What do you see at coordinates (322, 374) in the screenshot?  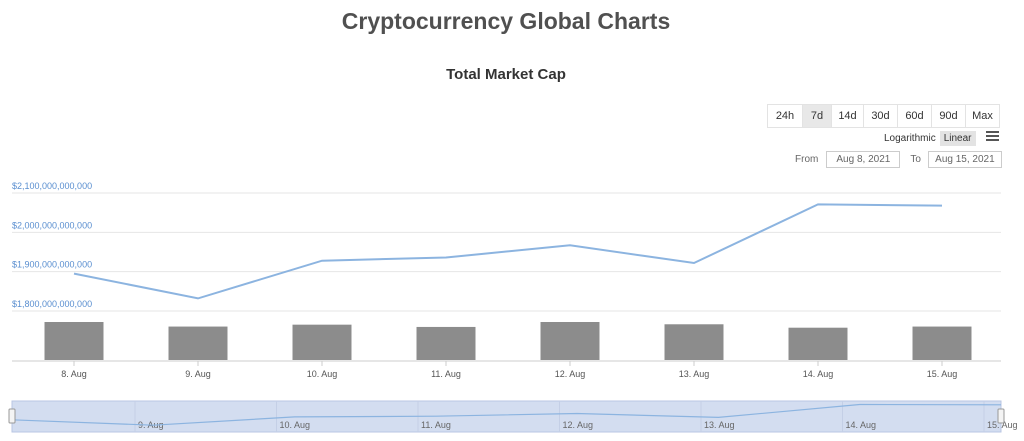 I see `x-tick-label: 10. Aug` at bounding box center [322, 374].